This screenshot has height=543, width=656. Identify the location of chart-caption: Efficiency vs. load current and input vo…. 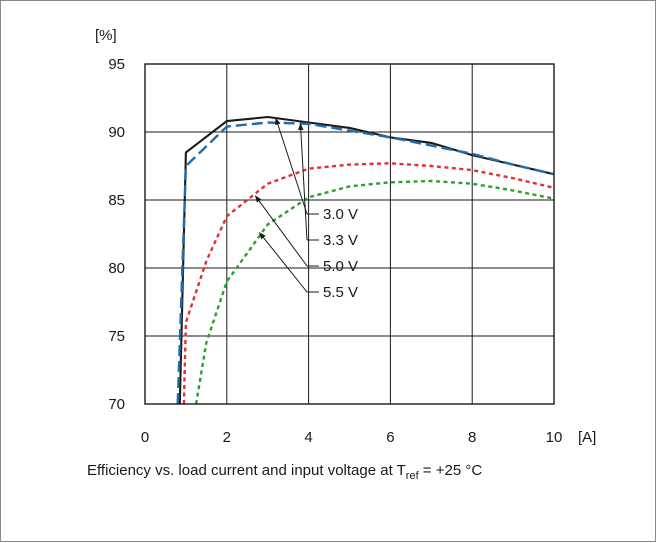
(284, 472).